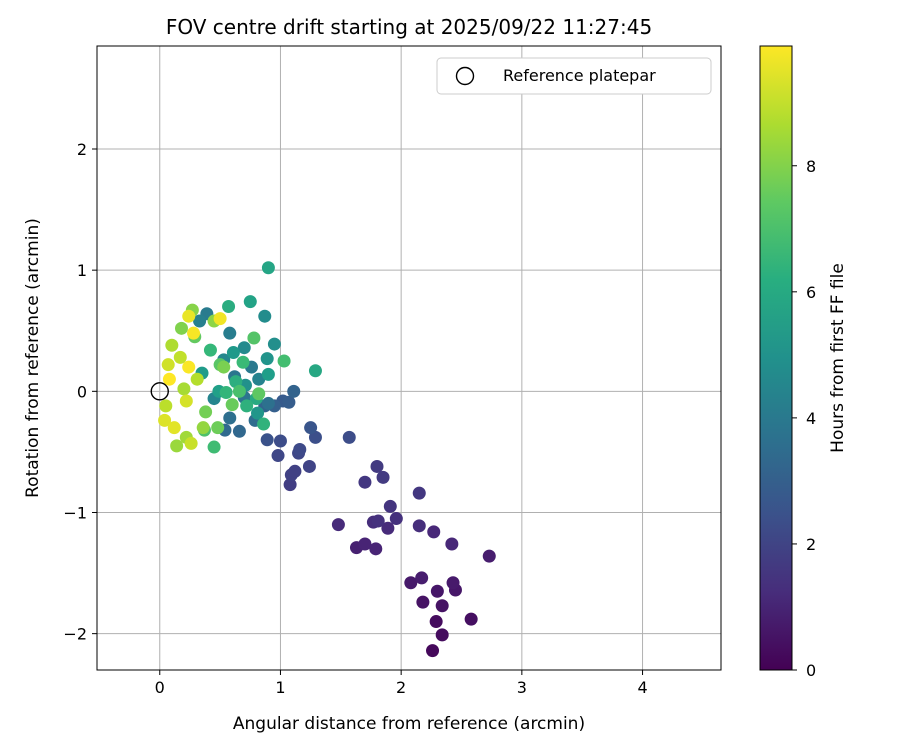 Image resolution: width=900 pixels, height=750 pixels. Describe the element at coordinates (803, 362) in the screenshot. I see `colorbar: 0 2 4 6 8 Hours from first FF file` at that location.